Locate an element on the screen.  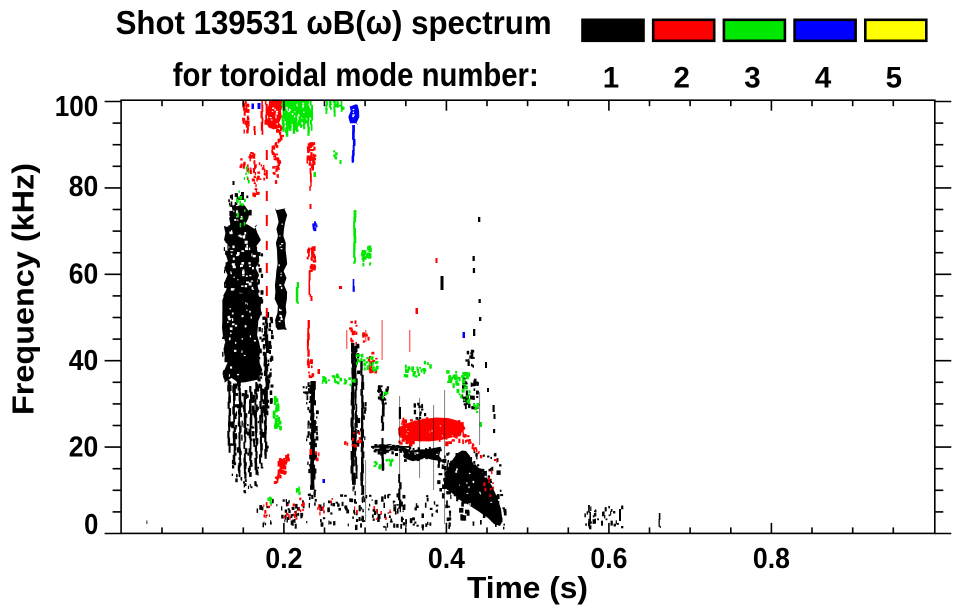
svg-text: 1 is located at coordinates (611, 78).